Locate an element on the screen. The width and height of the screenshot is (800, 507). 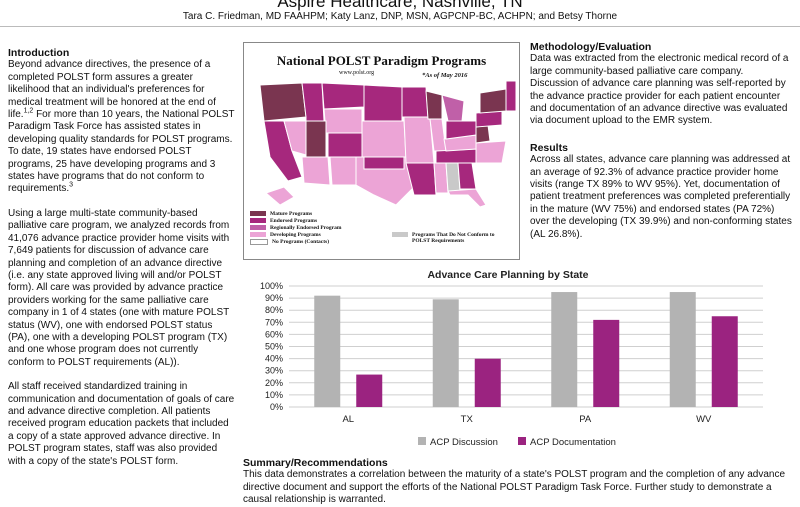
map-state-nebraska-kansas is located at coordinates (384, 139).